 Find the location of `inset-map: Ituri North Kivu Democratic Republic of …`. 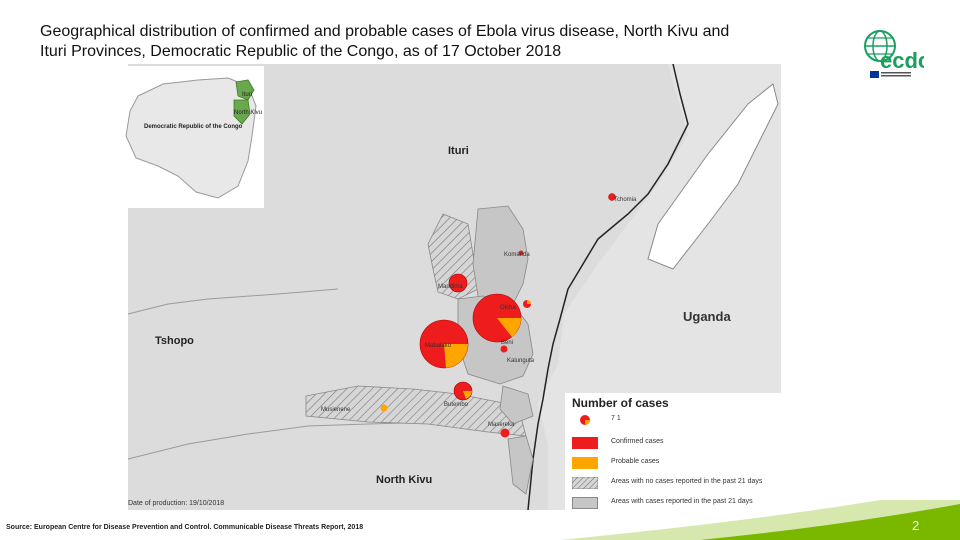

inset-map: Ituri North Kivu Democratic Republic of … is located at coordinates (191, 137).